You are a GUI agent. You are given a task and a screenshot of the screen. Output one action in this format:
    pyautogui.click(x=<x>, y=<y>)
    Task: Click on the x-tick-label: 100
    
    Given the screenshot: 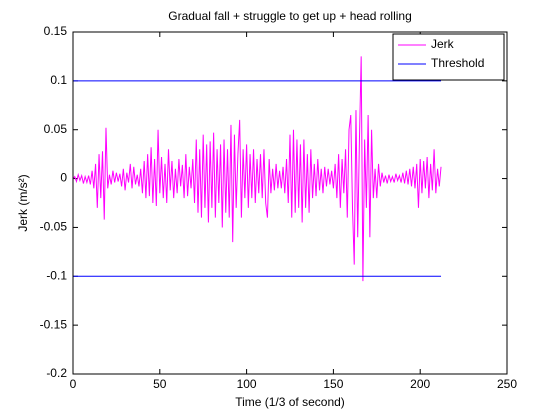 What is the action you would take?
    pyautogui.click(x=247, y=384)
    